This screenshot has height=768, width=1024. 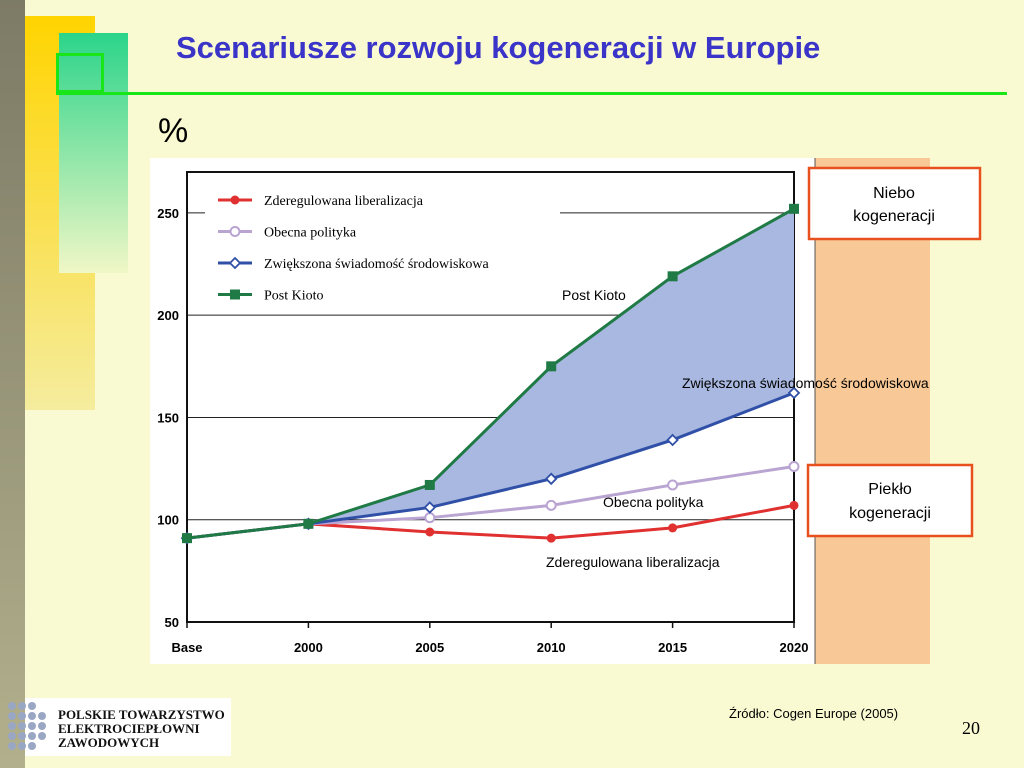 What do you see at coordinates (794, 647) in the screenshot?
I see `x-tick-label: 2020` at bounding box center [794, 647].